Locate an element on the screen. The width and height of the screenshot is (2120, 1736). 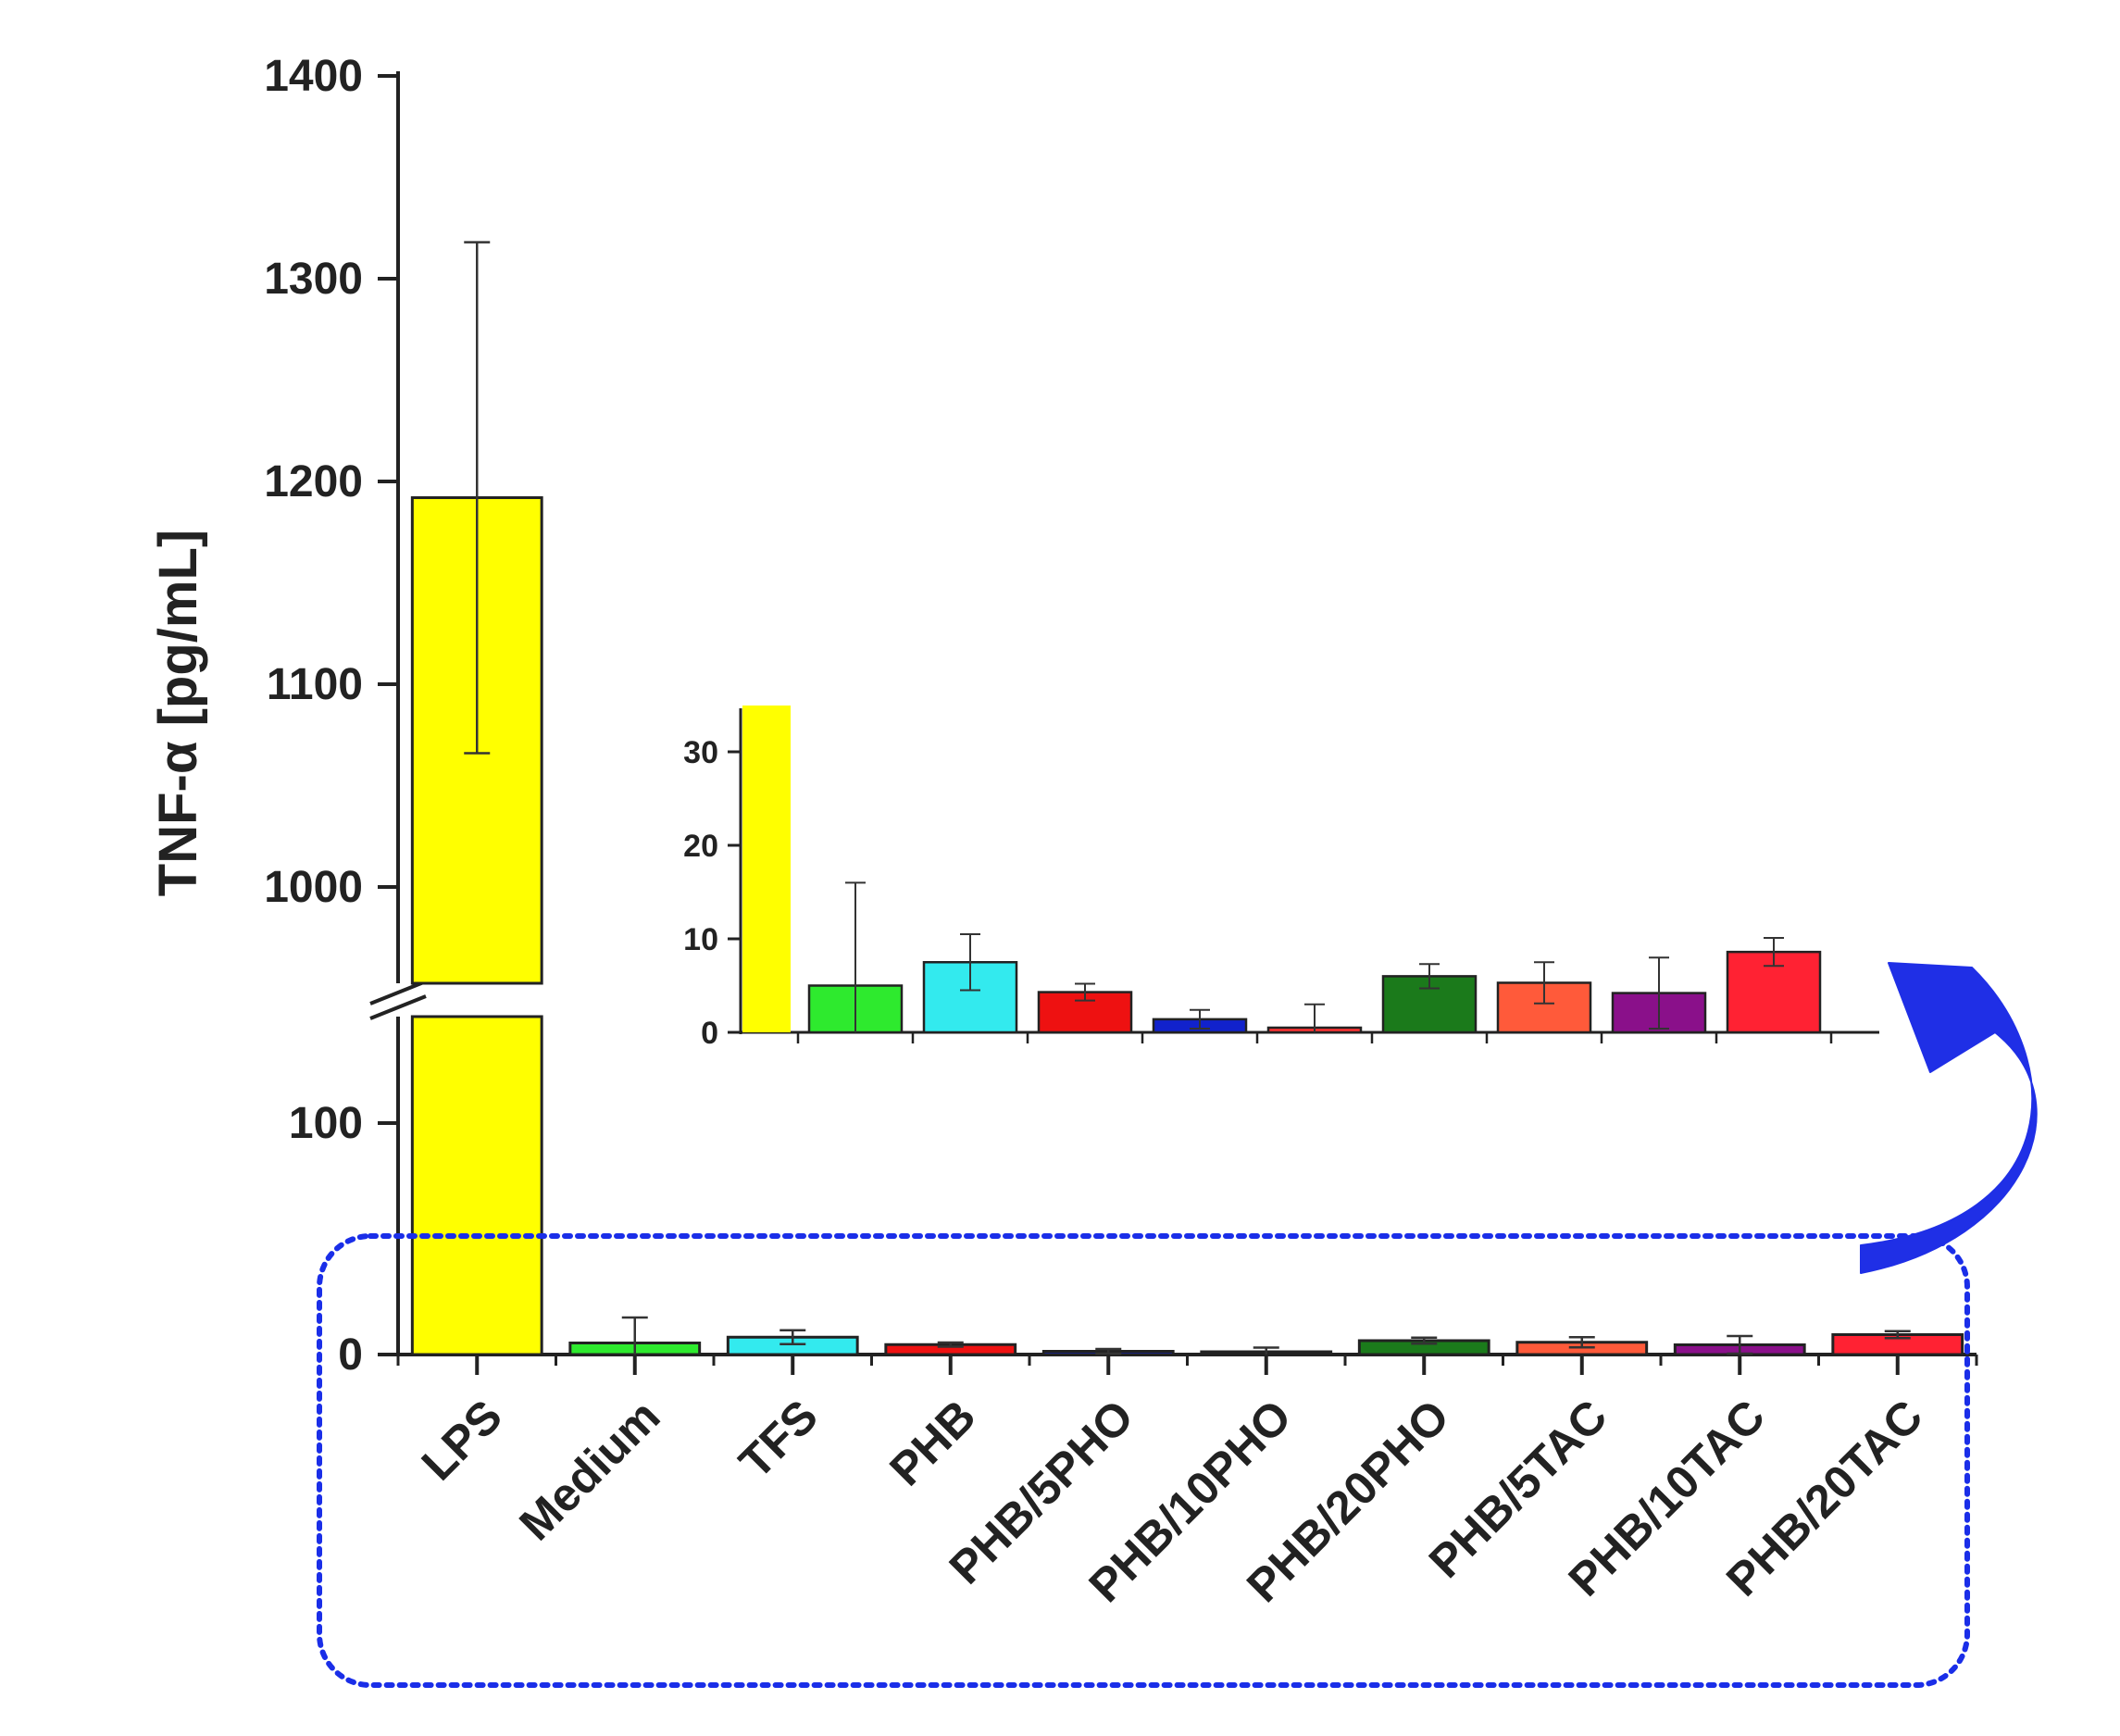
y-tick-label: 100 is located at coordinates (326, 1123).